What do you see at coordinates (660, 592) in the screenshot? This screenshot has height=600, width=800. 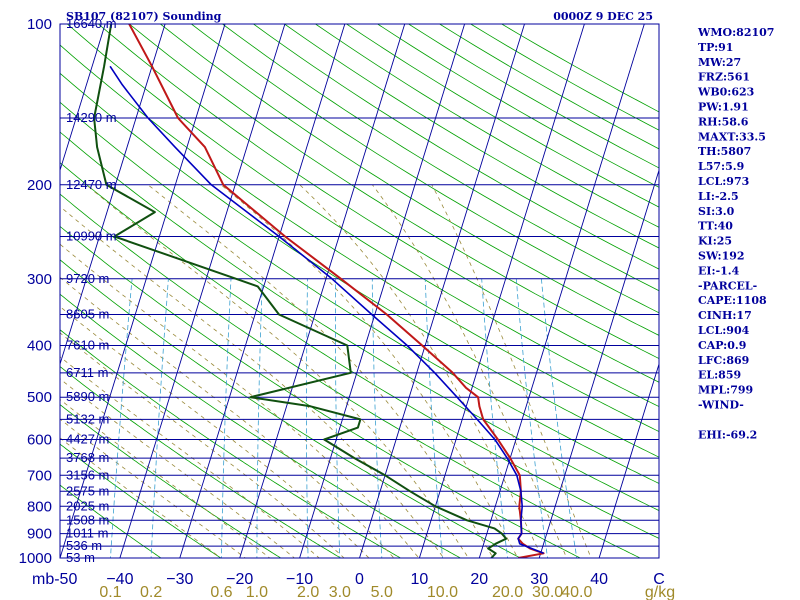 I see `mixing-ratio-unit-label: g/kg` at bounding box center [660, 592].